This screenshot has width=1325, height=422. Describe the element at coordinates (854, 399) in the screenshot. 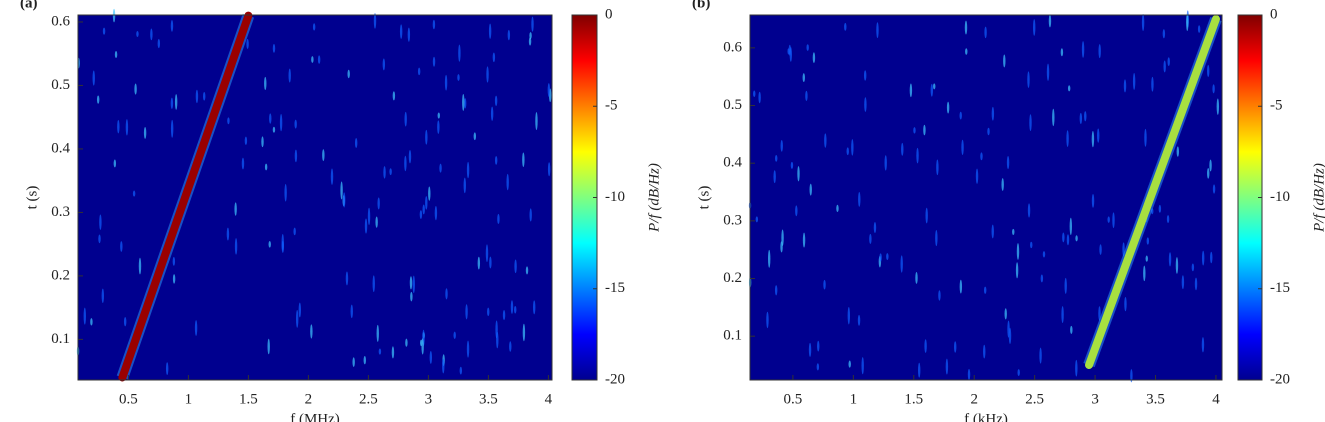

I see `x-tick-label: 1` at that location.